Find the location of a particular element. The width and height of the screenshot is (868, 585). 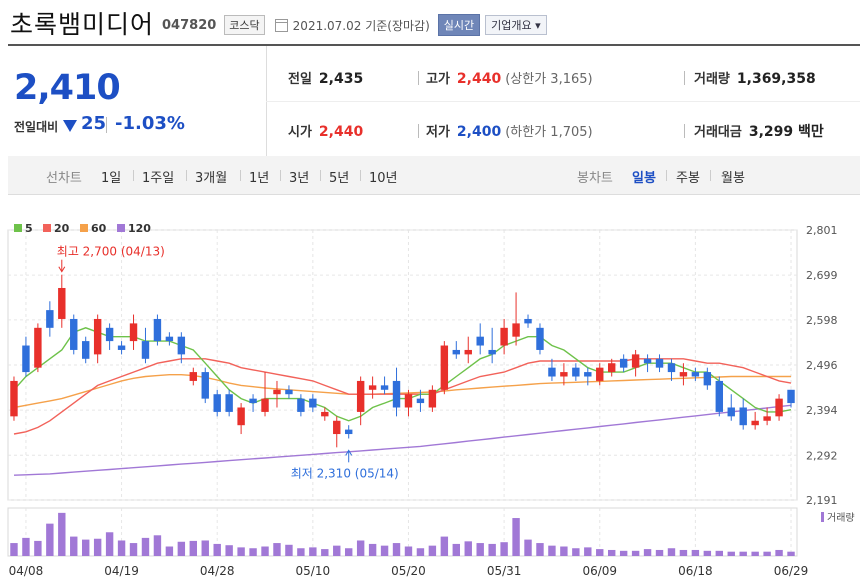

upper-limit: (상한가 3,165) is located at coordinates (549, 79).